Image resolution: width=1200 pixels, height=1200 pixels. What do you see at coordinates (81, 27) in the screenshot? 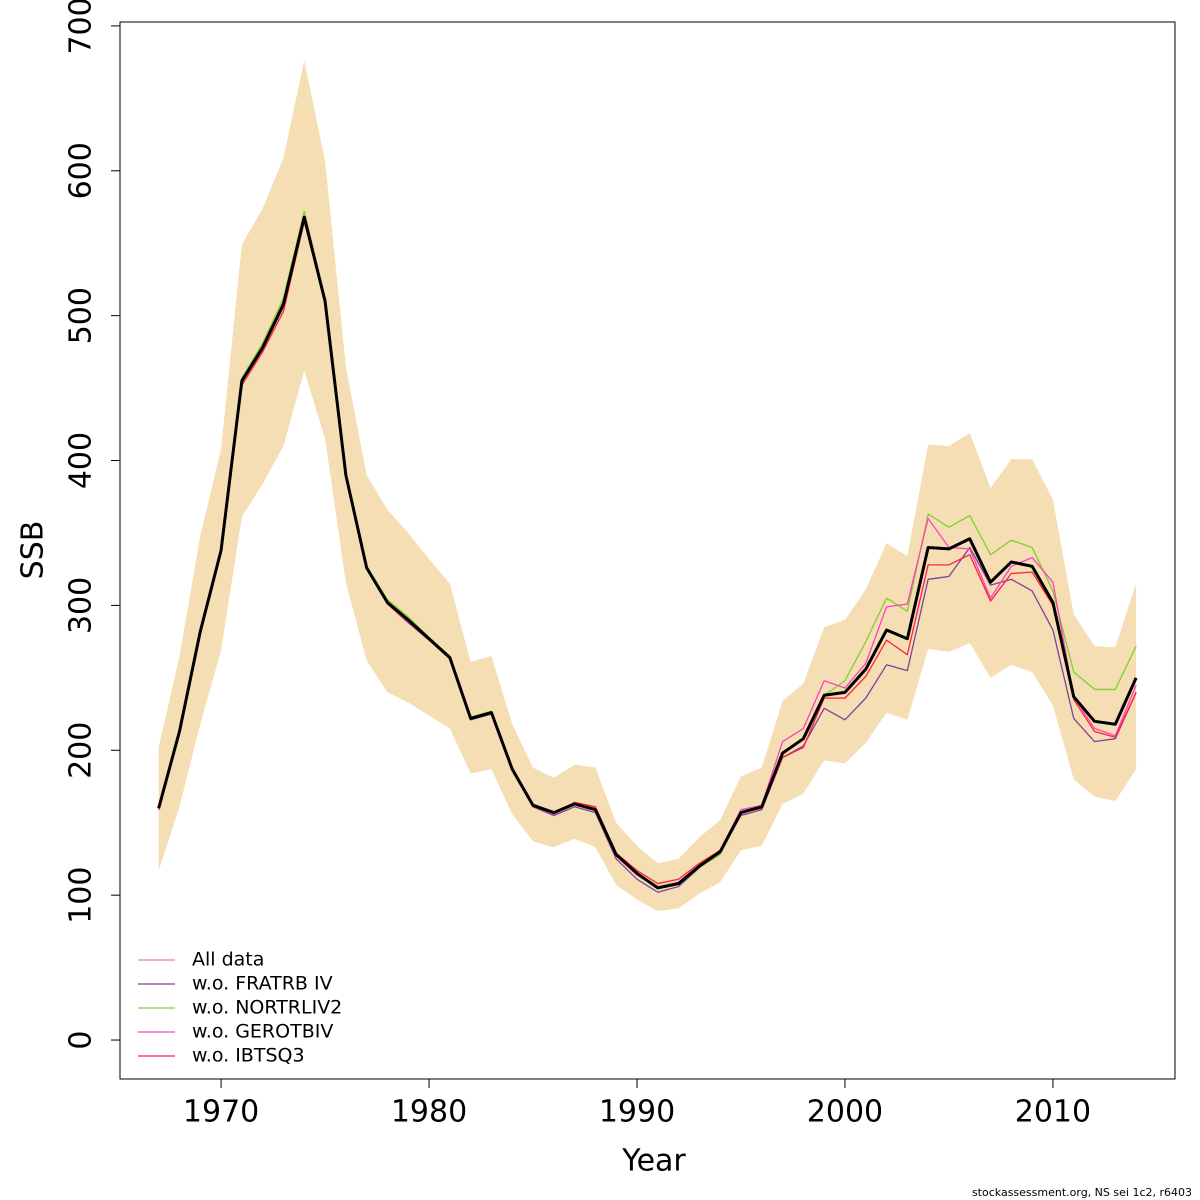
I see `y-tick-label: 700` at bounding box center [81, 27].